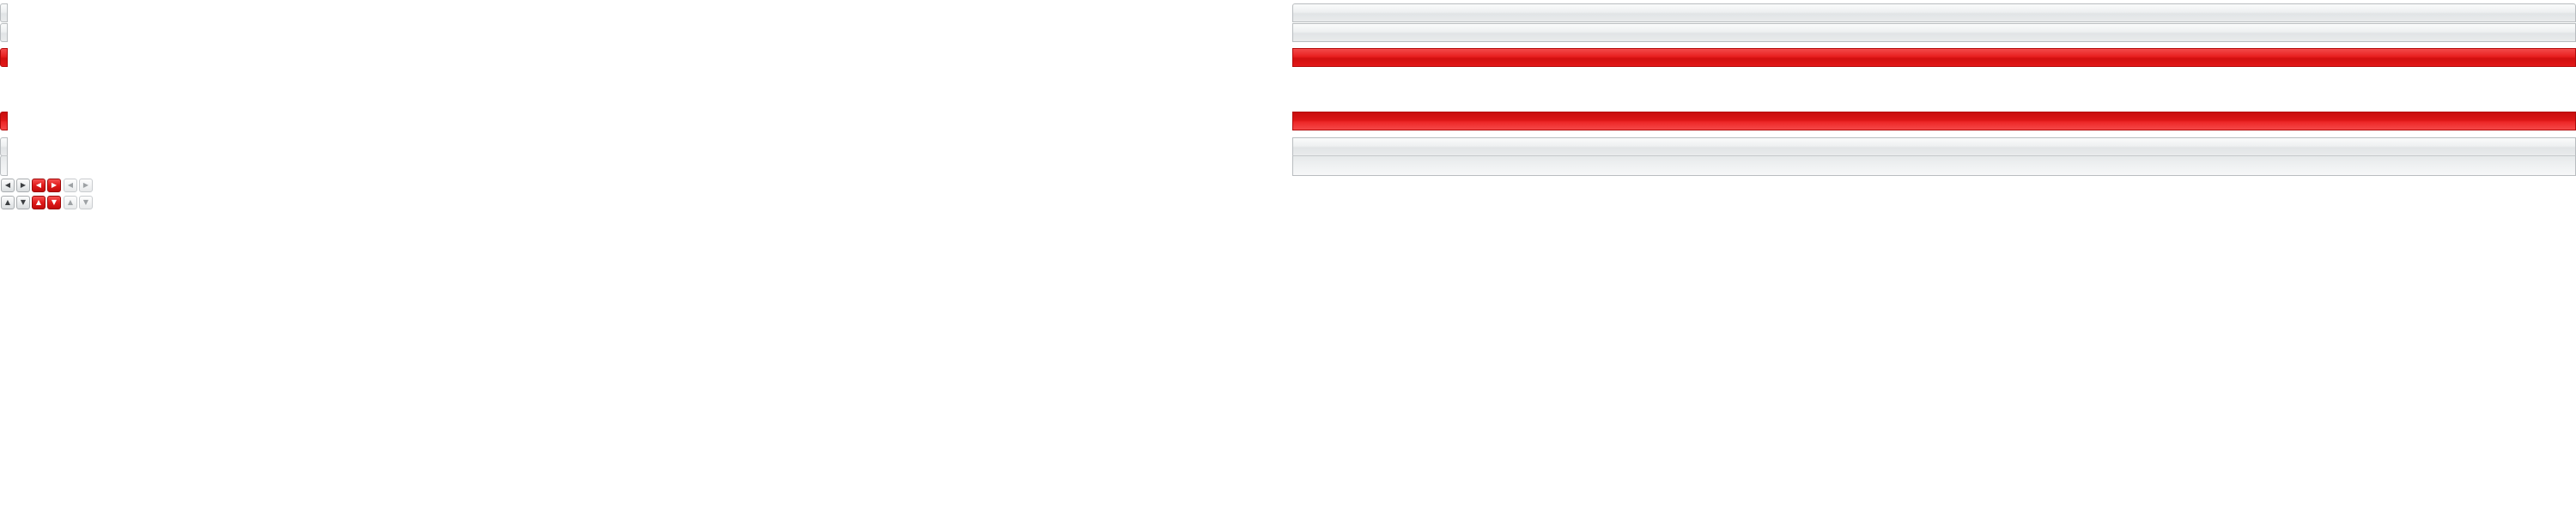  I want to click on scroll-left-button: ◀, so click(8, 185).